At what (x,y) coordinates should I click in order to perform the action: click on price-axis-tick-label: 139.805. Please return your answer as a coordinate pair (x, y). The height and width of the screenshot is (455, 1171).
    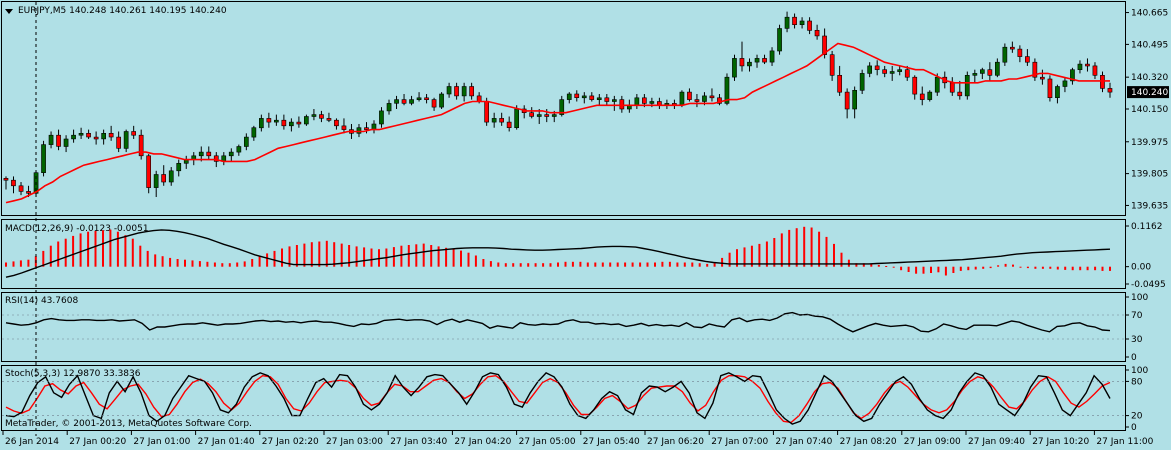
    Looking at the image, I should click on (1149, 175).